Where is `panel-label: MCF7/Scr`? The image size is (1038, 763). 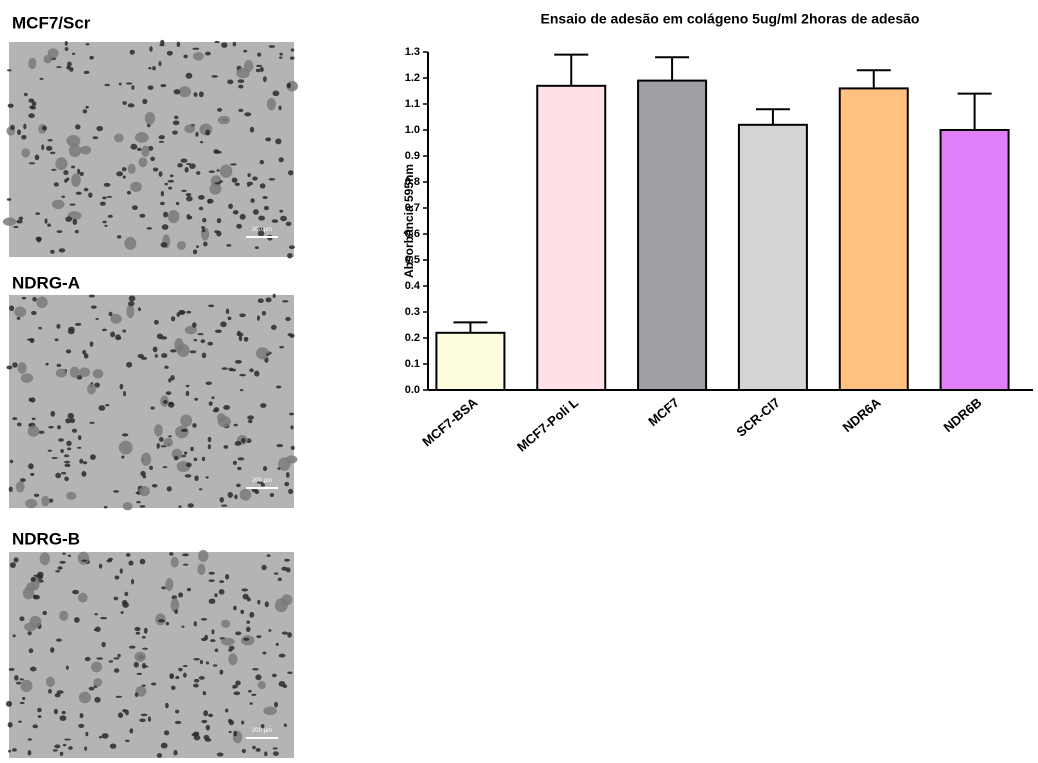 panel-label: MCF7/Scr is located at coordinates (51, 22).